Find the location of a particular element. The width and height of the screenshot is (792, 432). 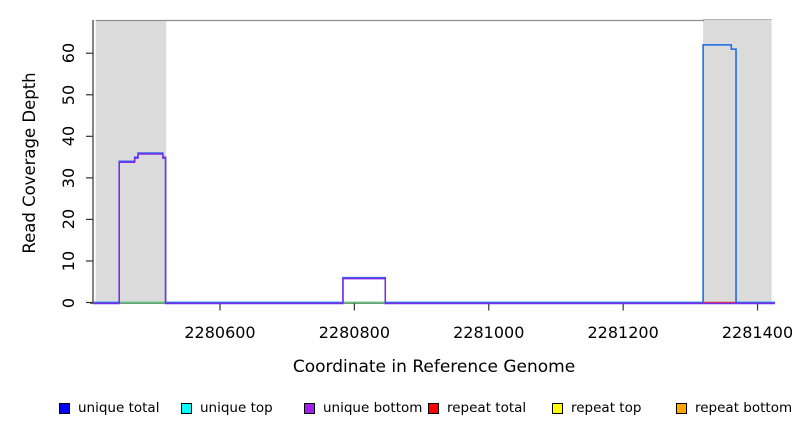

masked-region is located at coordinates (737, 161).